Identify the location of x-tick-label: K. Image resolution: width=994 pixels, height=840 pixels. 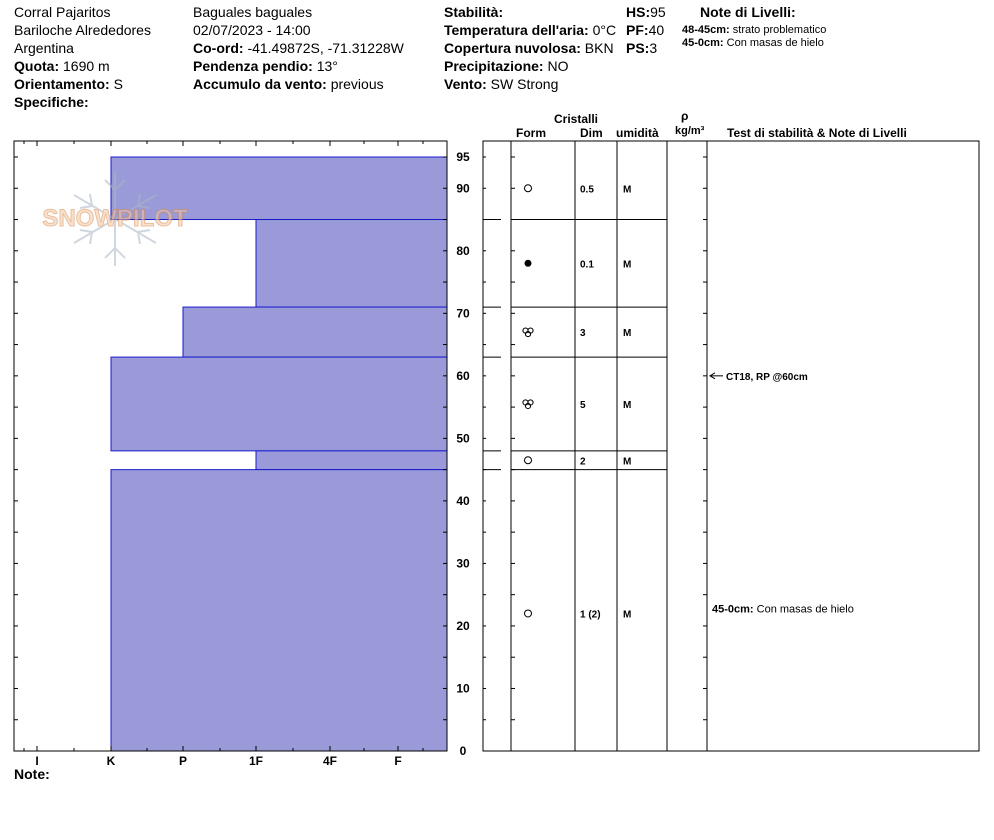
(111, 761).